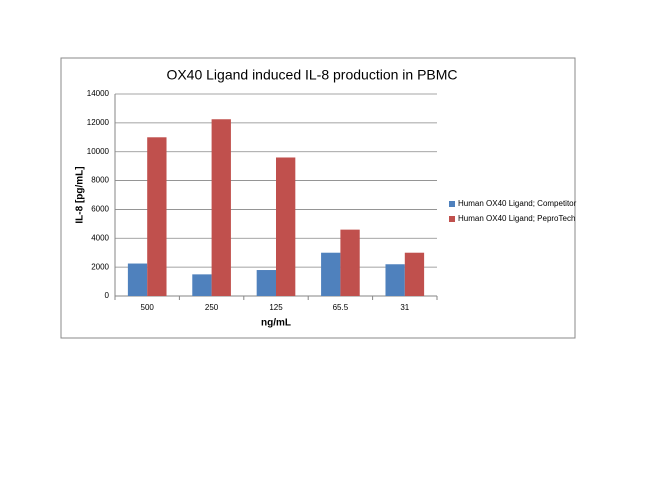 The width and height of the screenshot is (650, 502). Describe the element at coordinates (100, 237) in the screenshot. I see `y-tick-label: 4000` at that location.